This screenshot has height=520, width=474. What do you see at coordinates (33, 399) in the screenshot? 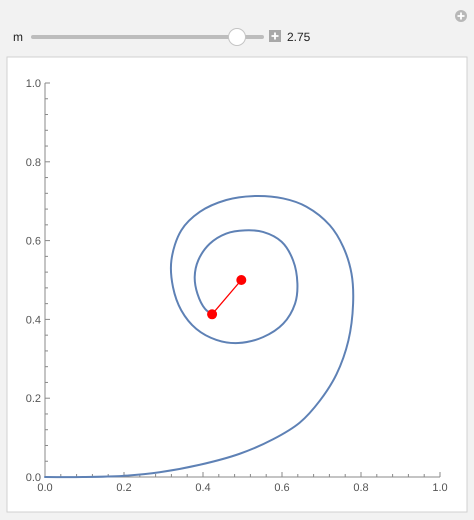
I see `y-tick-label: 0.2` at bounding box center [33, 399].